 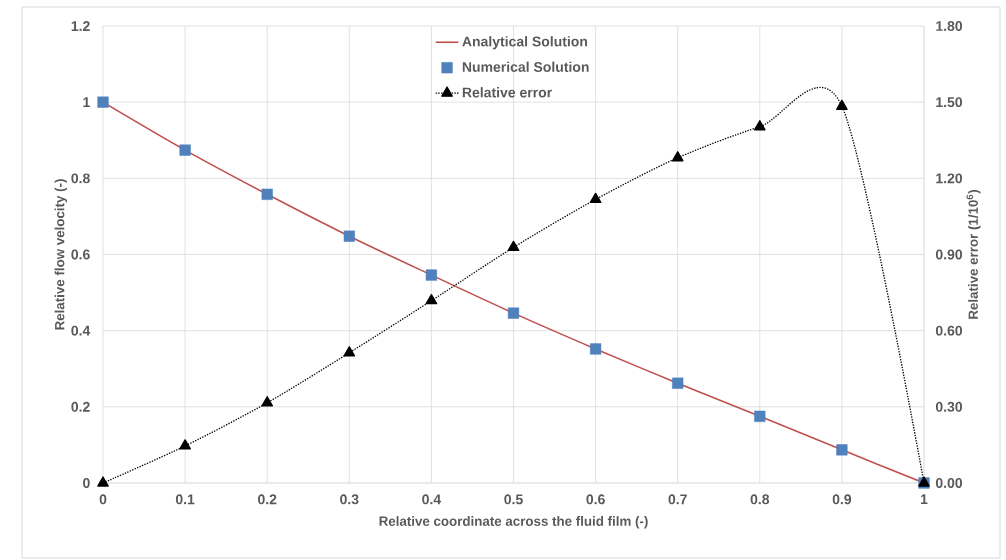 What do you see at coordinates (525, 66) in the screenshot?
I see `legend-label: Numerical Solution` at bounding box center [525, 66].